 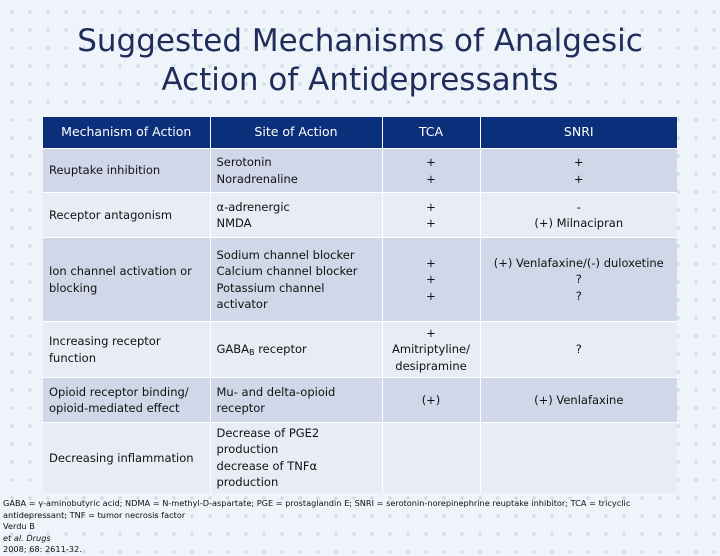 What do you see at coordinates (360, 80) in the screenshot?
I see `slide-title-line-2: Action of Antidepressants` at bounding box center [360, 80].